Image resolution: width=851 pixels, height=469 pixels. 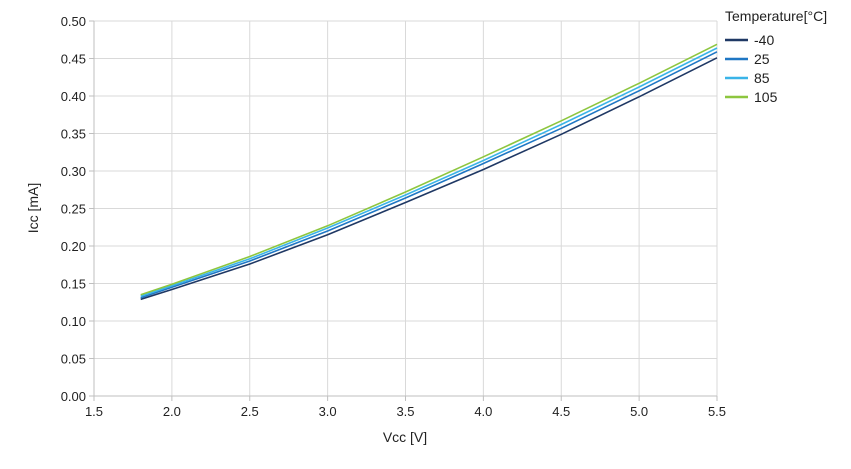 I want to click on y-tick-label: 0.00, so click(x=73, y=396).